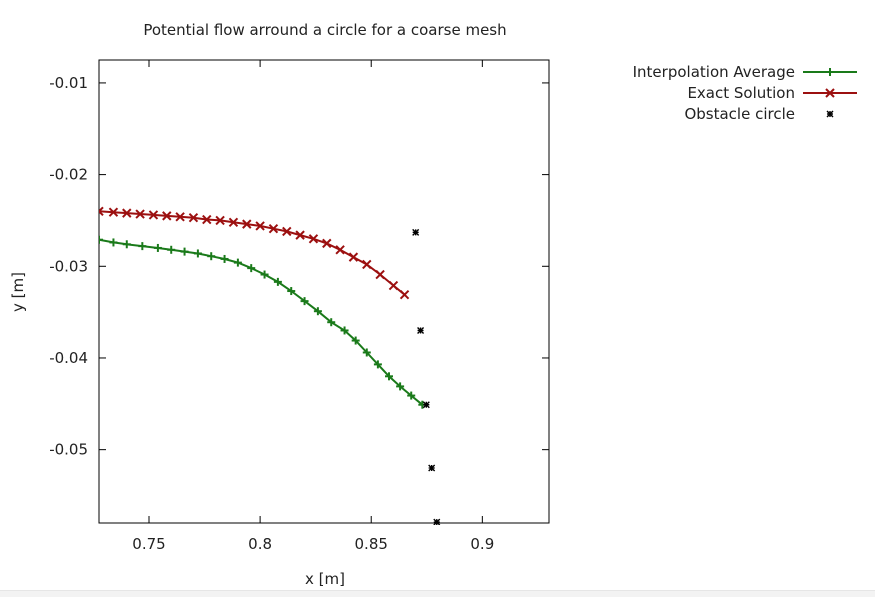 The width and height of the screenshot is (875, 597). I want to click on y-tick-label: -0.03, so click(68, 266).